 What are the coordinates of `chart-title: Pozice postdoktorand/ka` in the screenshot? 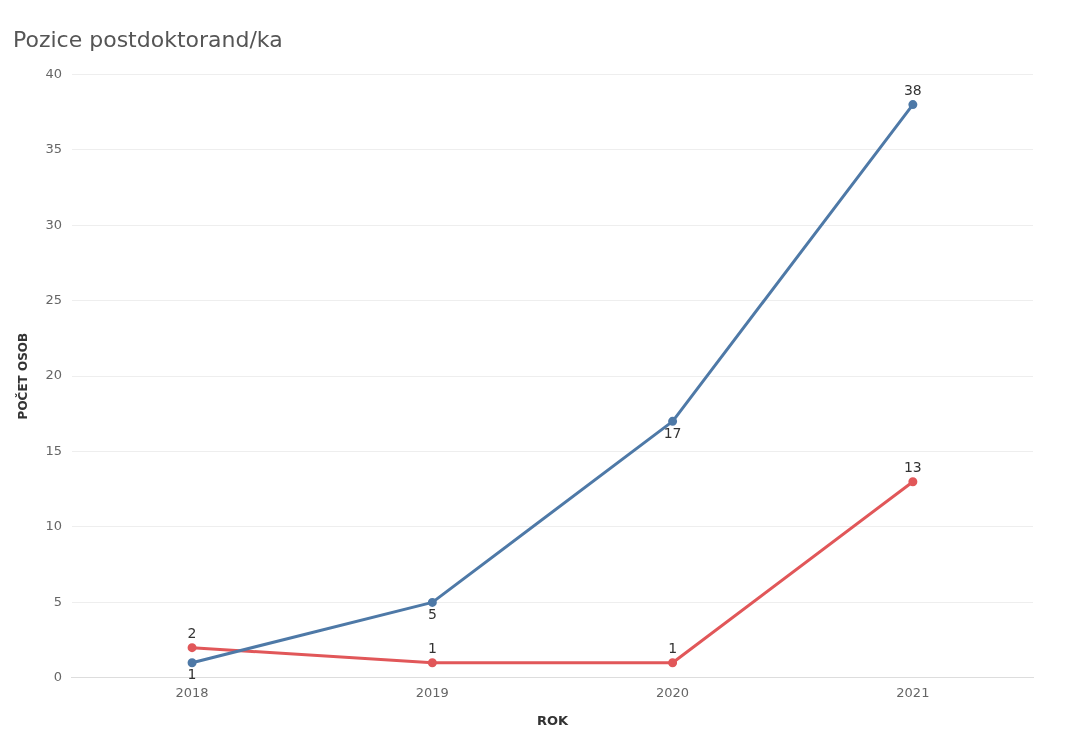 It's located at (148, 39).